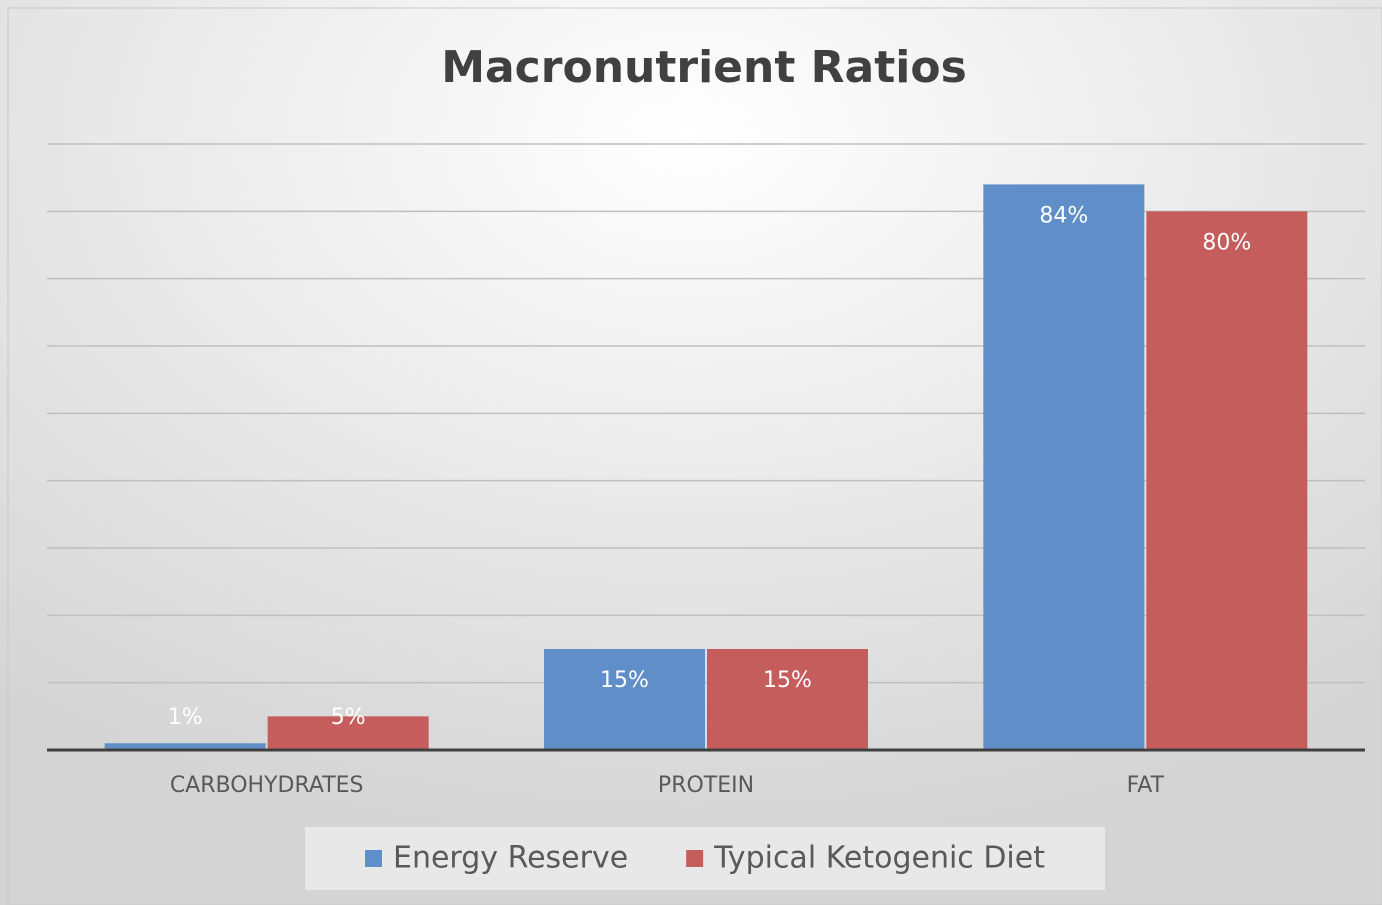  Describe the element at coordinates (1226, 242) in the screenshot. I see `data-label: 80%` at that location.